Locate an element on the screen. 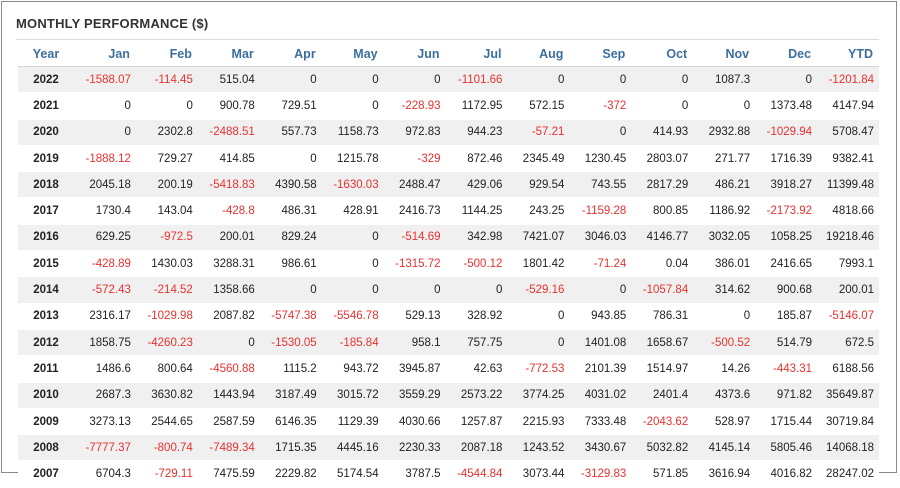  value-cell: 1730.4 is located at coordinates (105, 211).